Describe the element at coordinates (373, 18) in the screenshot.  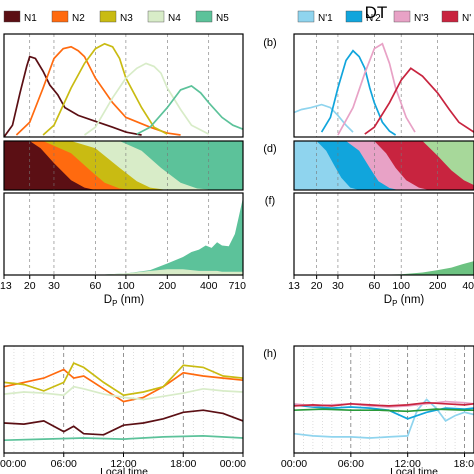
I see `legend-label: N'2` at that location.